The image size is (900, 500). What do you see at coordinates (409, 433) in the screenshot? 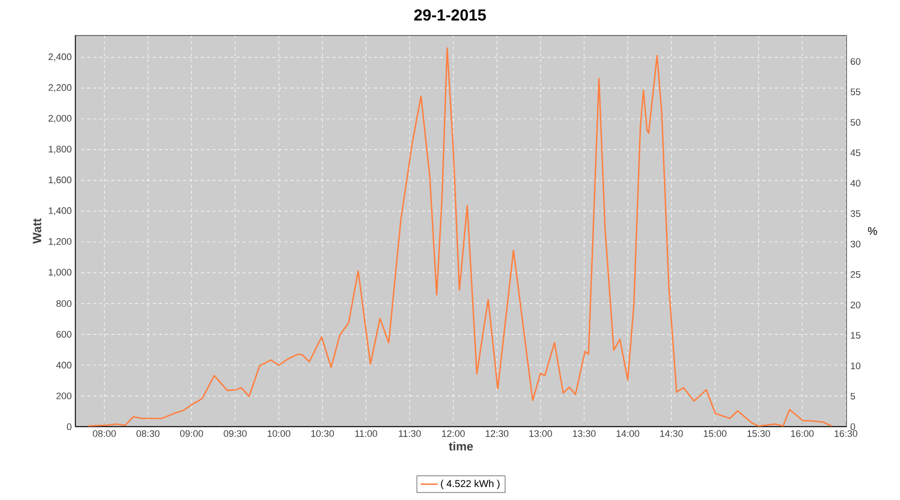
I see `x-tick-label: 11:30` at bounding box center [409, 433].